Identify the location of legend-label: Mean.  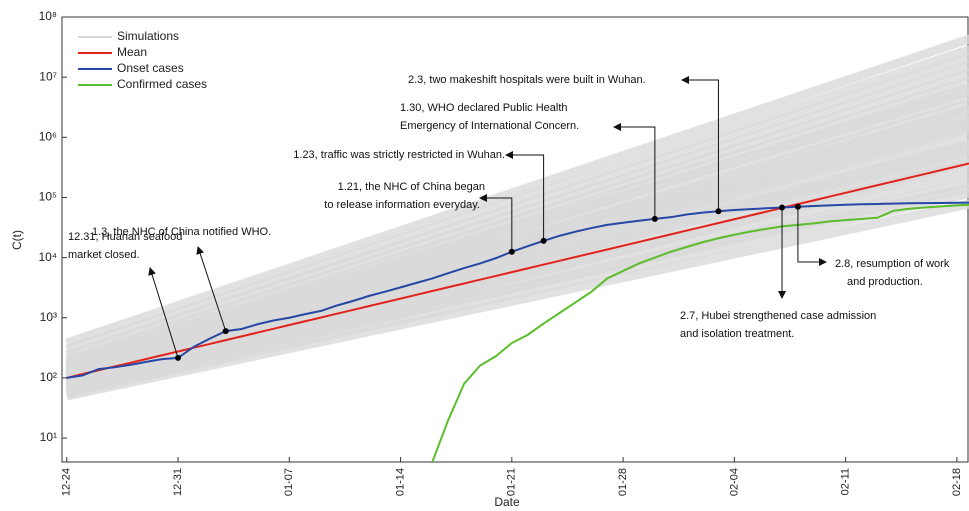
(132, 52).